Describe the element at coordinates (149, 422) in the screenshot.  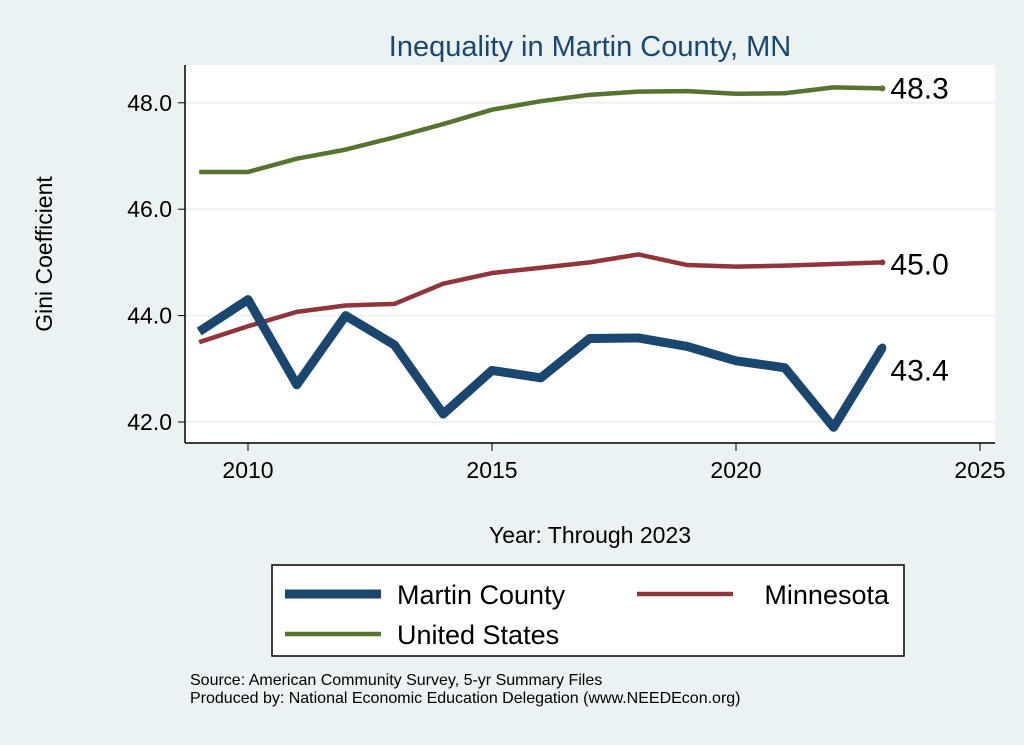
I see `y-tick-label: 42.0` at that location.